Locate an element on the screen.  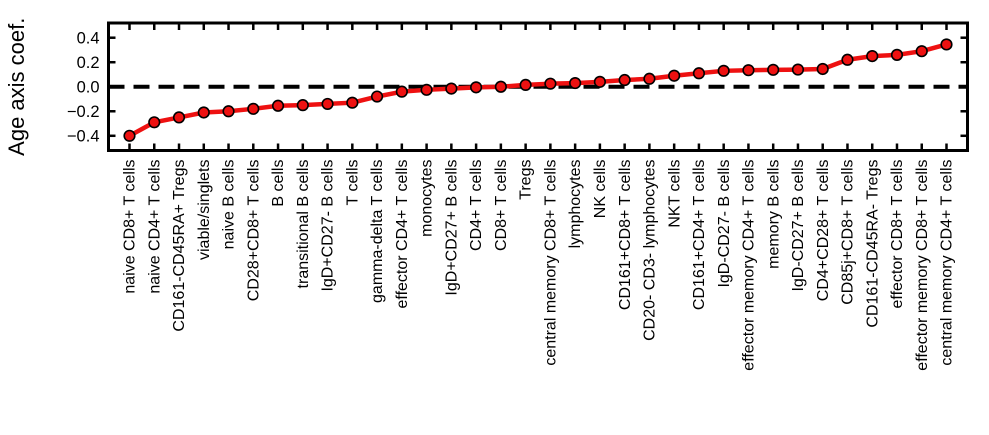
y-tick-label: −0.4 is located at coordinates (83, 137).